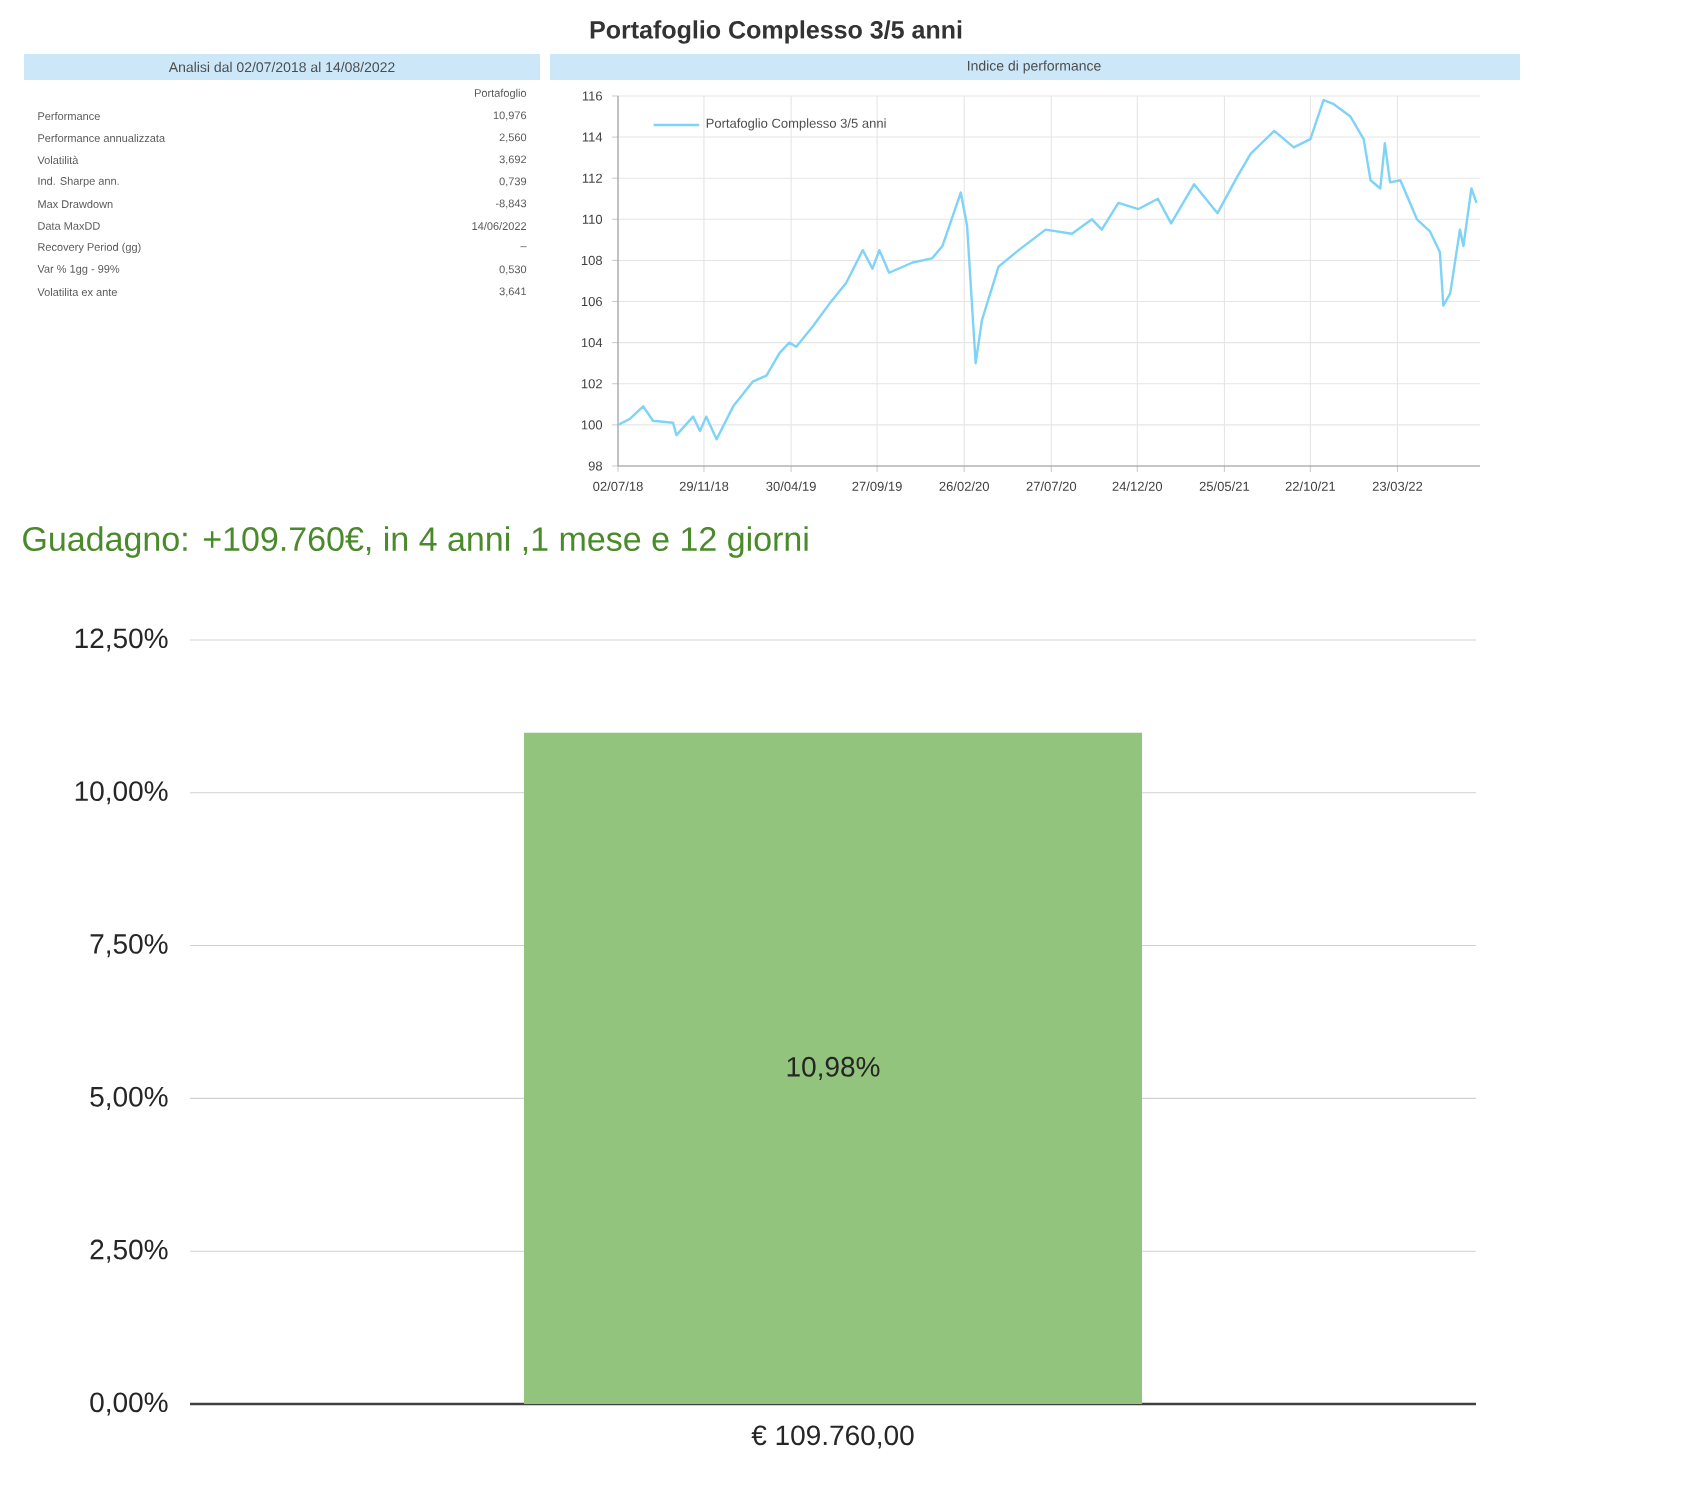 The image size is (1682, 1496). Describe the element at coordinates (1048, 269) in the screenshot. I see `line-series` at that location.